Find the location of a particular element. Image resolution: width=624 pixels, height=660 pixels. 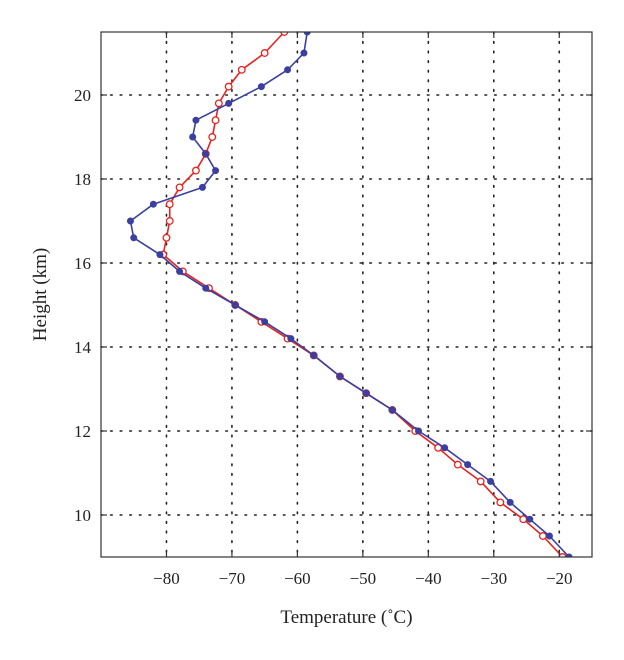

y-axis-label: Height (km) is located at coordinates (40, 294).